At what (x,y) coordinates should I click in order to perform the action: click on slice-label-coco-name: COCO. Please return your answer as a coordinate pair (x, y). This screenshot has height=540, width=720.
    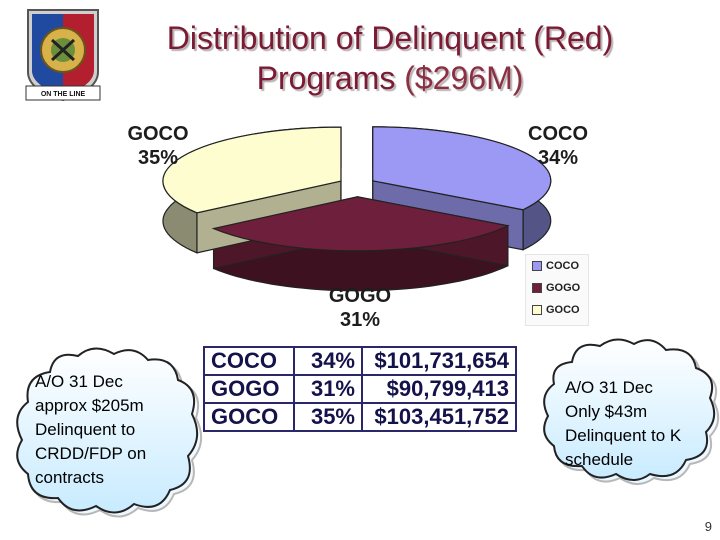
    Looking at the image, I should click on (558, 134).